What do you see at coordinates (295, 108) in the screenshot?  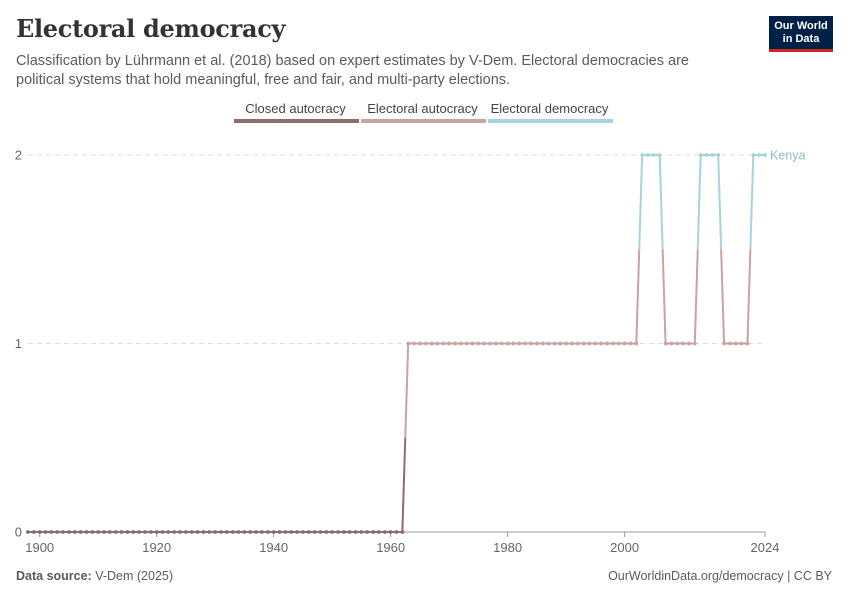 I see `legend-label: Closed autocracy` at bounding box center [295, 108].